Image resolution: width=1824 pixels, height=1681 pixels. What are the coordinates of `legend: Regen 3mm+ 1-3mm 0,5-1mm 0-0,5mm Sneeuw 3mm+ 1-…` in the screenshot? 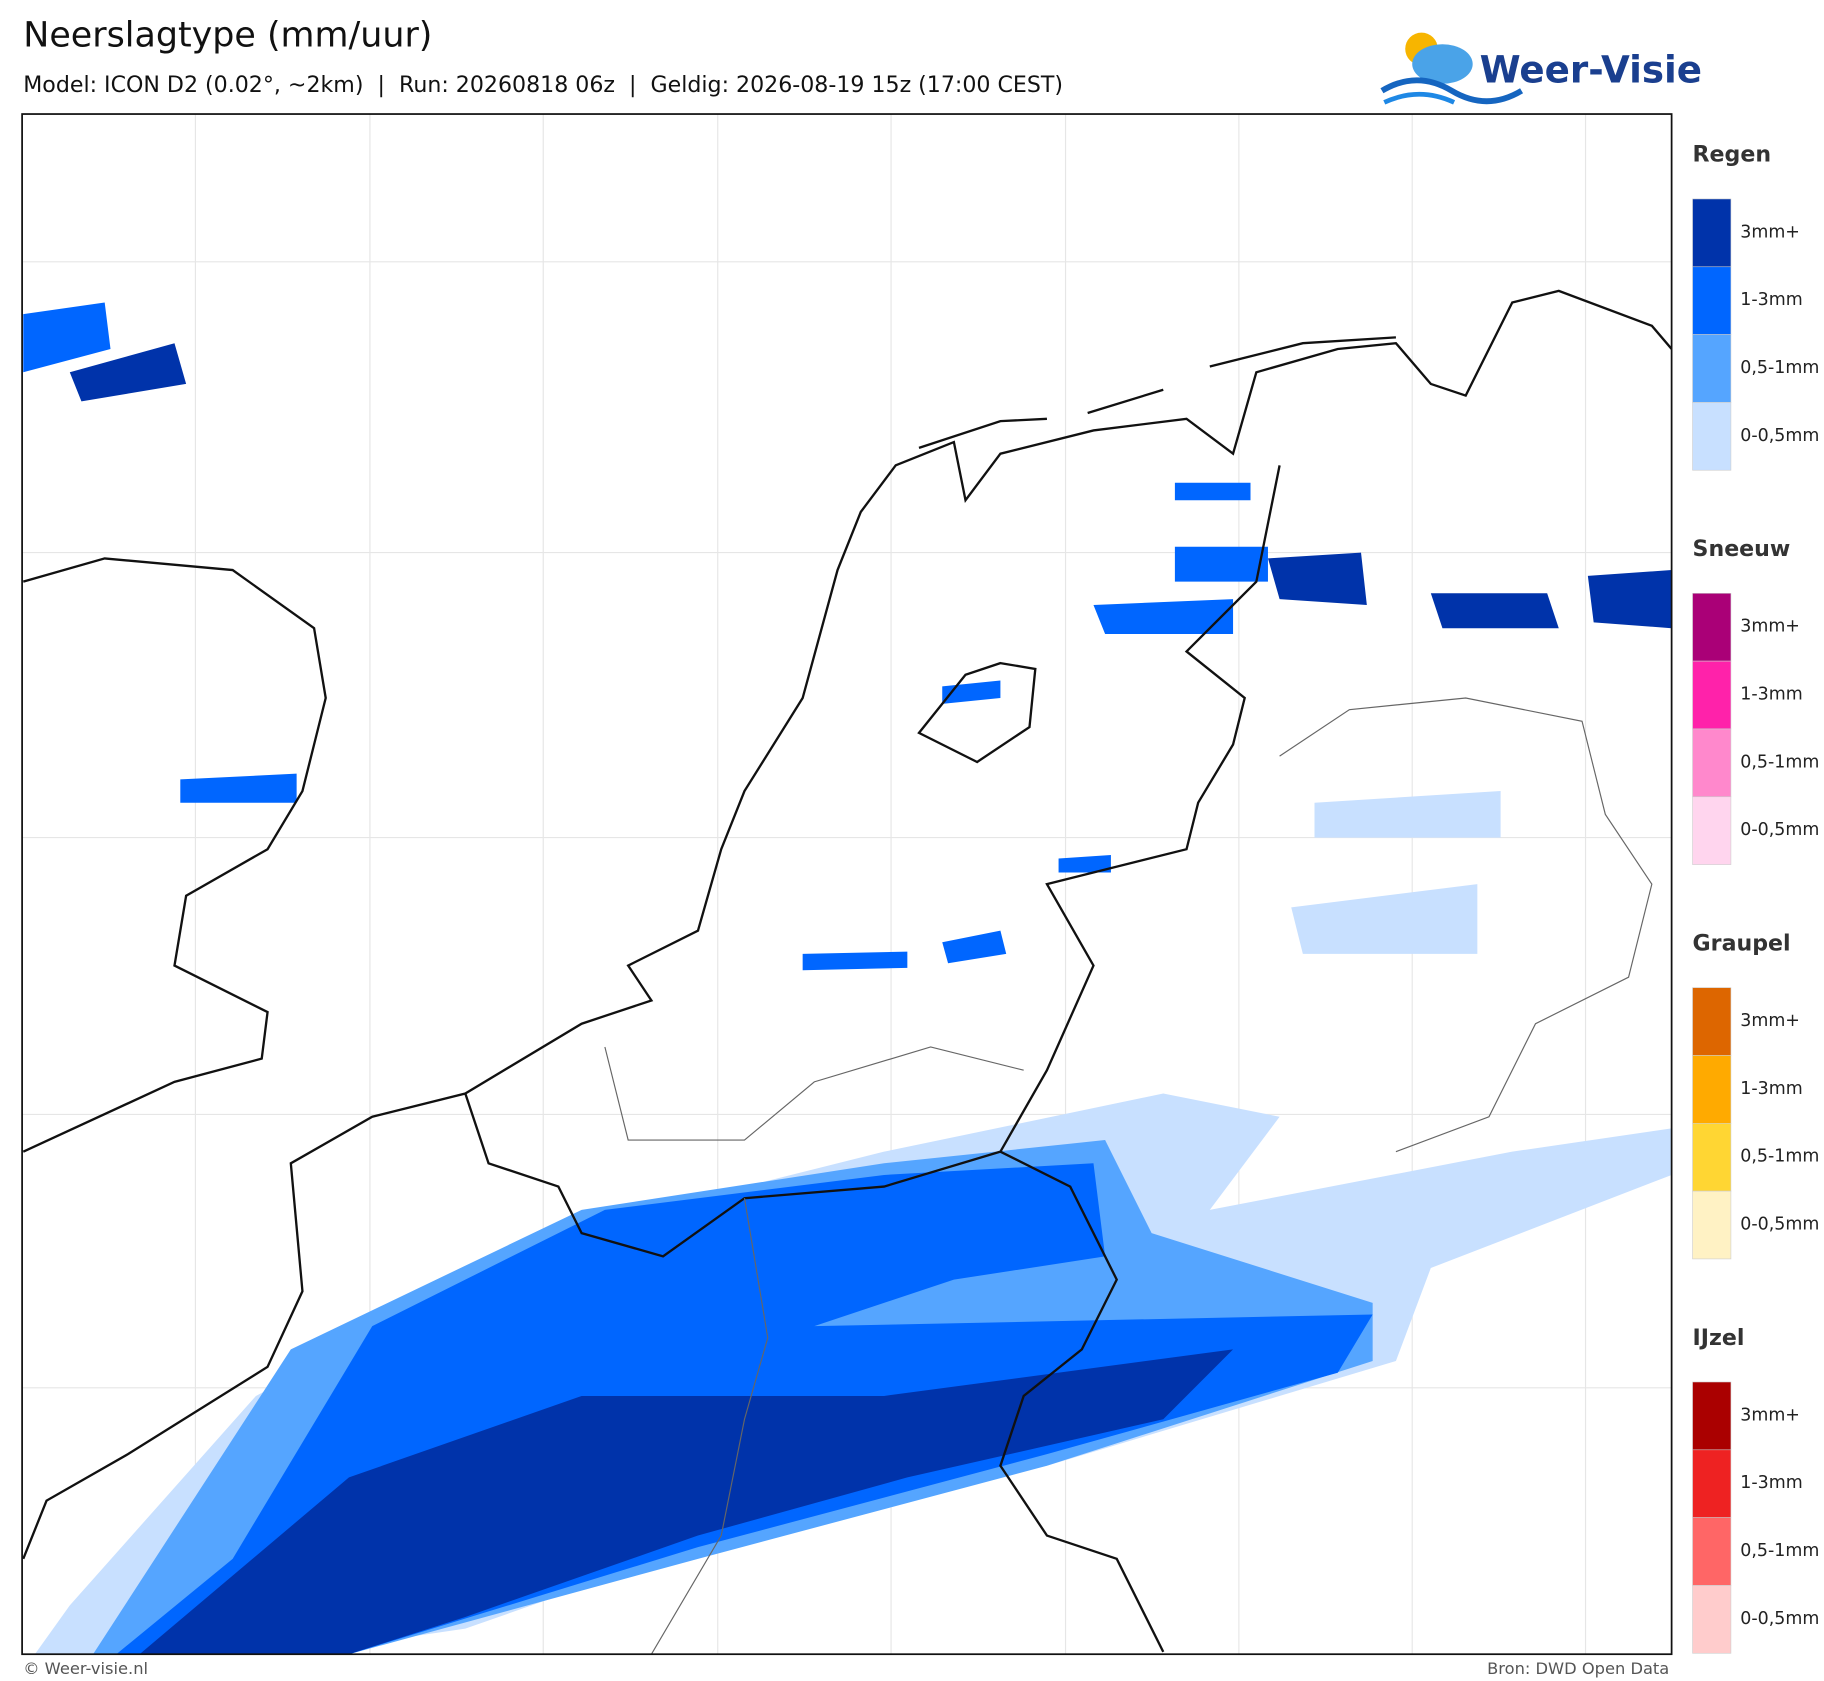 It's located at (1755, 898).